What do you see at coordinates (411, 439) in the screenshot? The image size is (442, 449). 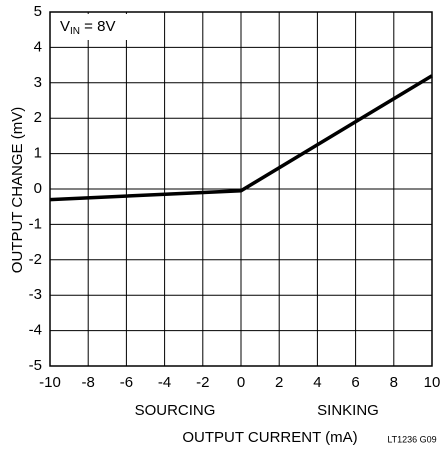 I see `footnote: LT1236 G09` at bounding box center [411, 439].